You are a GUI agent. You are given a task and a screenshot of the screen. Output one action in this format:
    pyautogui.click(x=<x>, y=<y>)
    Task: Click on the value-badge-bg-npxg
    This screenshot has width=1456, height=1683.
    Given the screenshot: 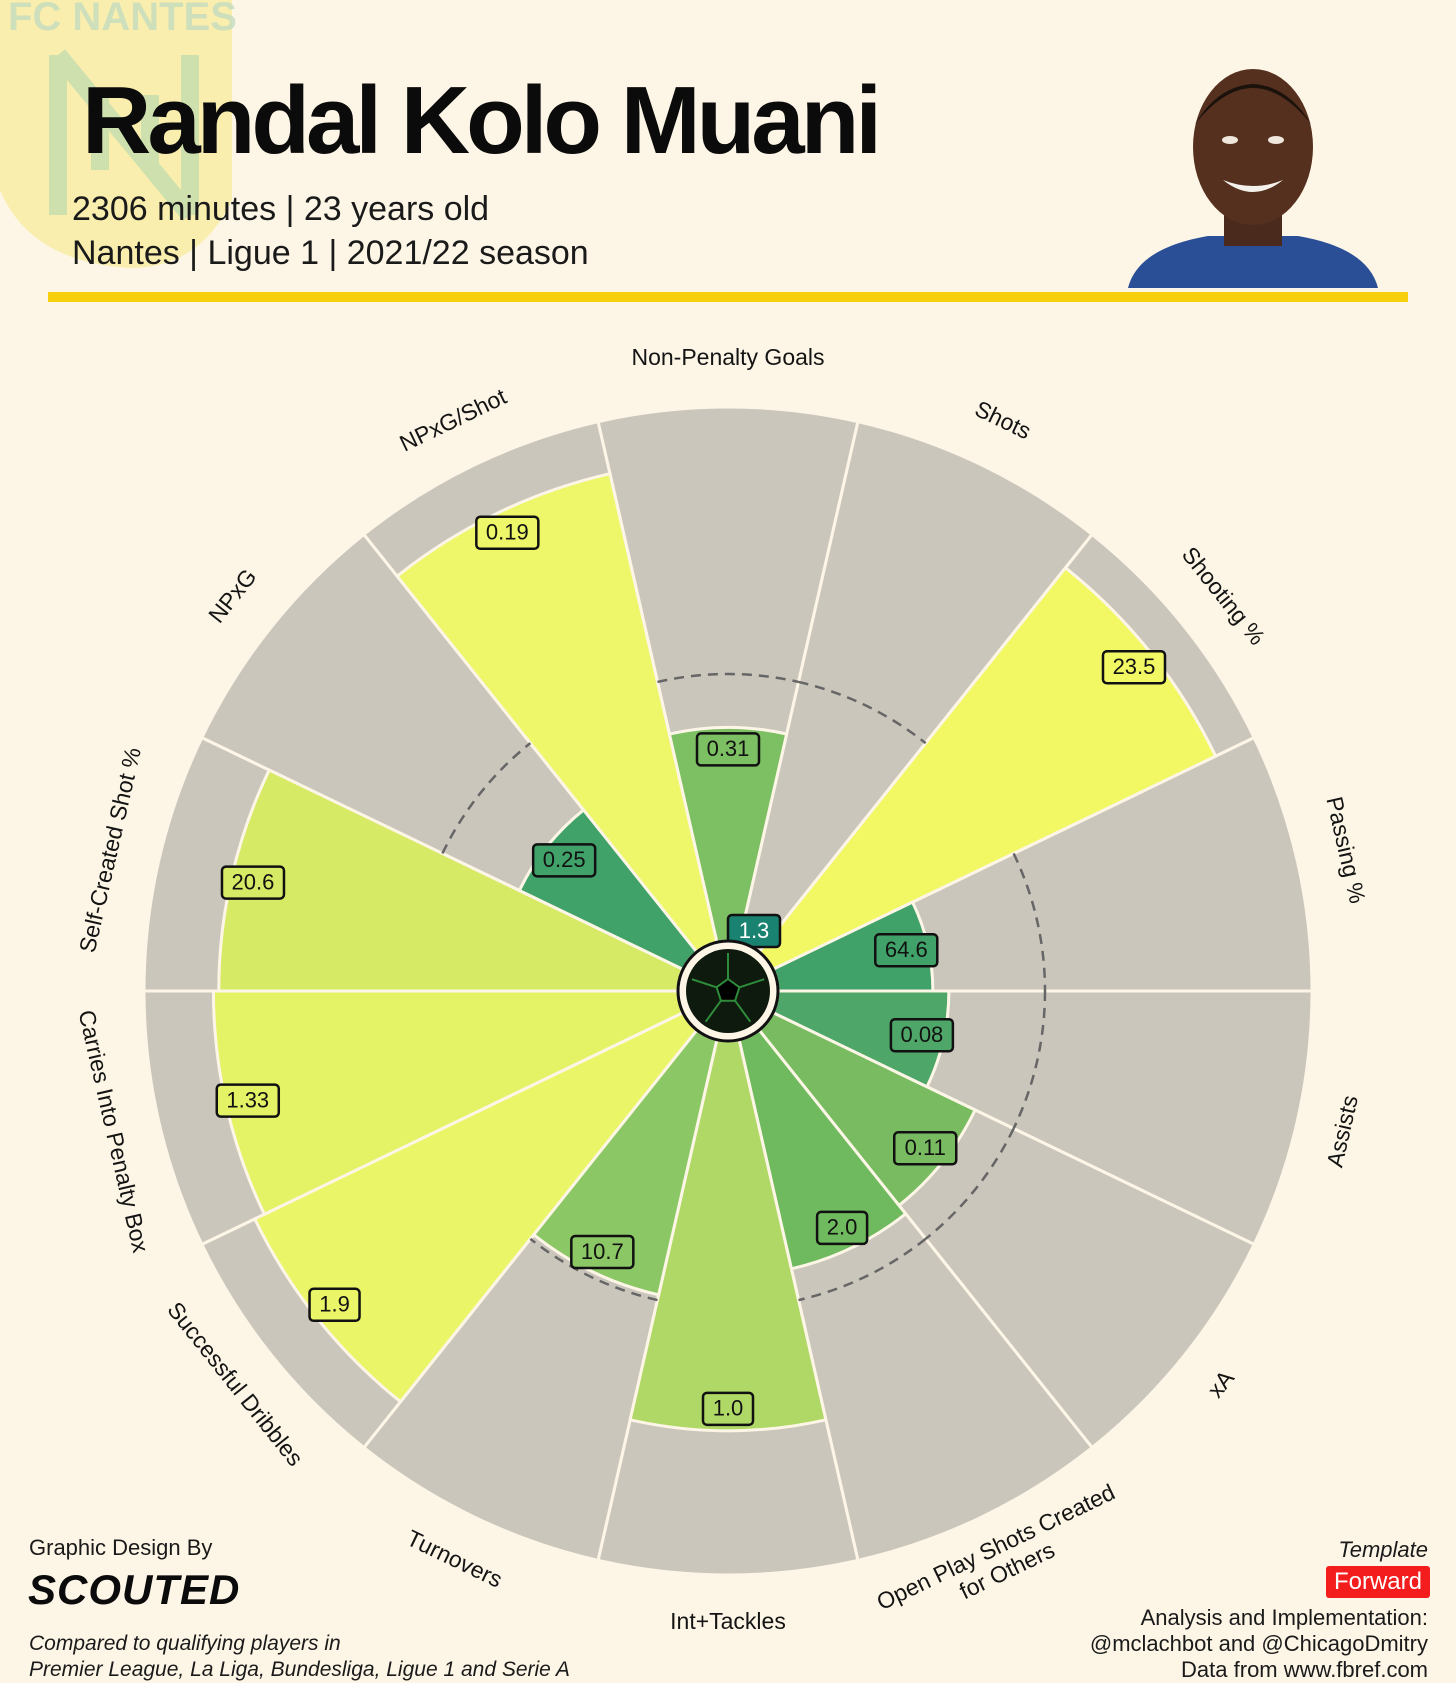 What is the action you would take?
    pyautogui.click(x=564, y=860)
    